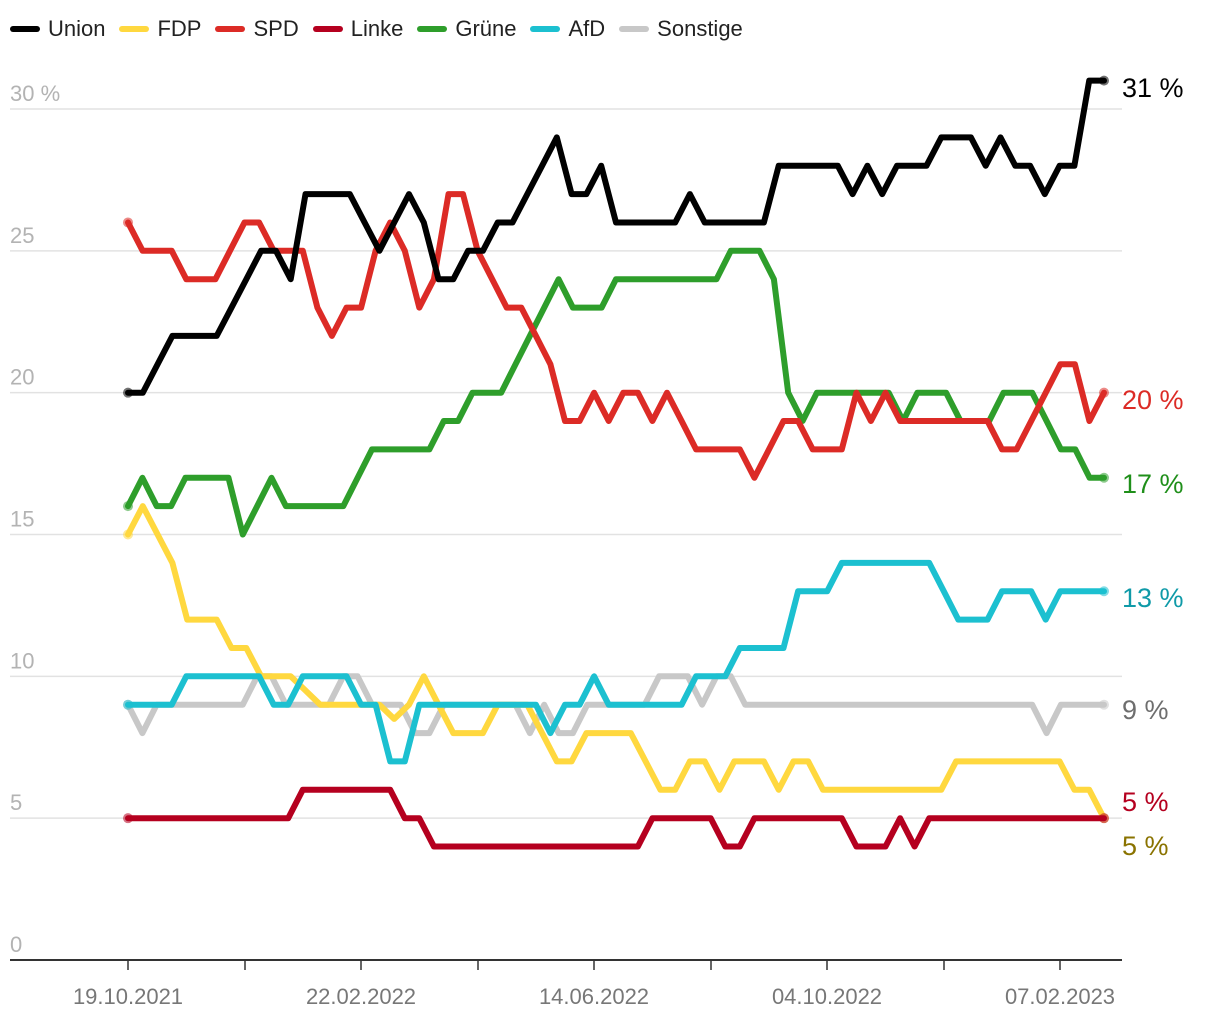 This screenshot has height=1020, width=1220. Describe the element at coordinates (25, 29) in the screenshot. I see `legend-swatch-union` at that location.